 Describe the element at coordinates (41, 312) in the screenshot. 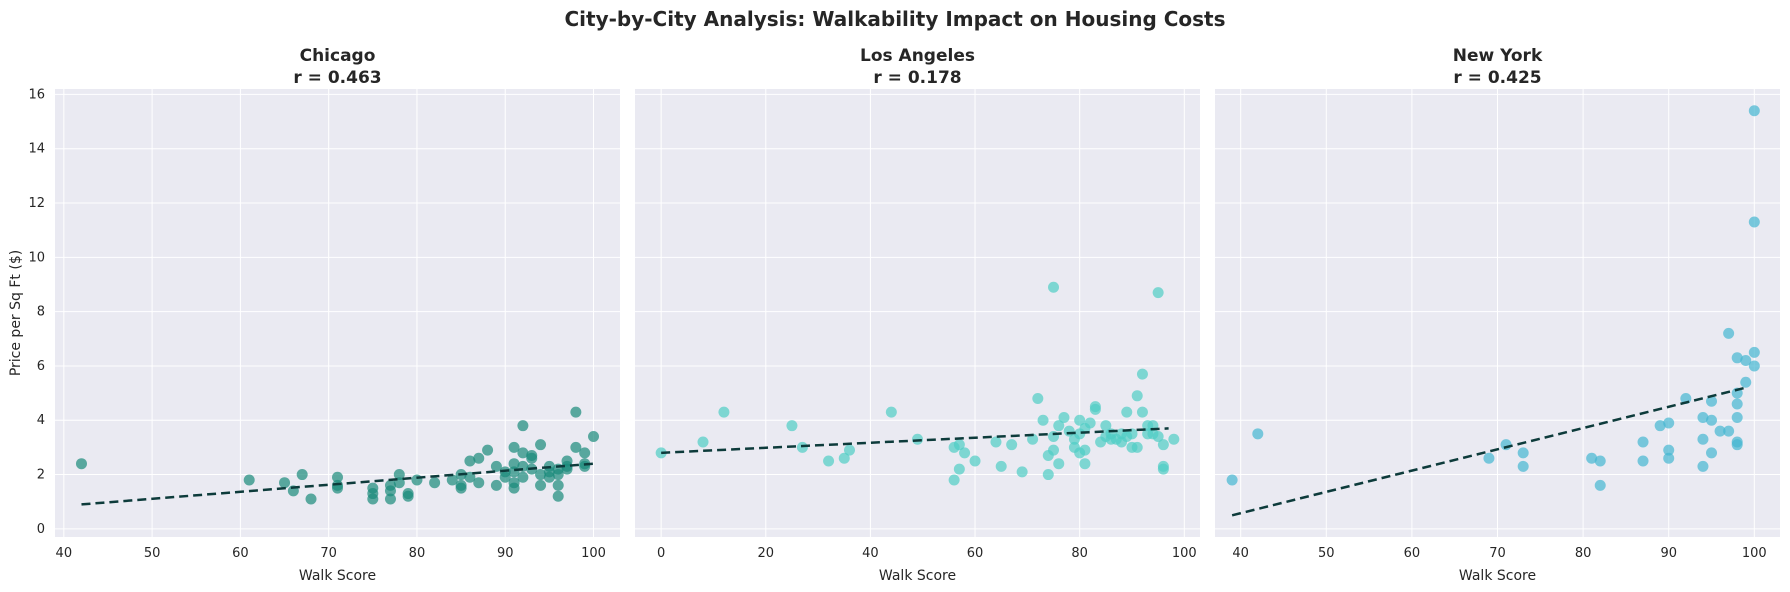

I see `y-tick-label: 8` at that location.